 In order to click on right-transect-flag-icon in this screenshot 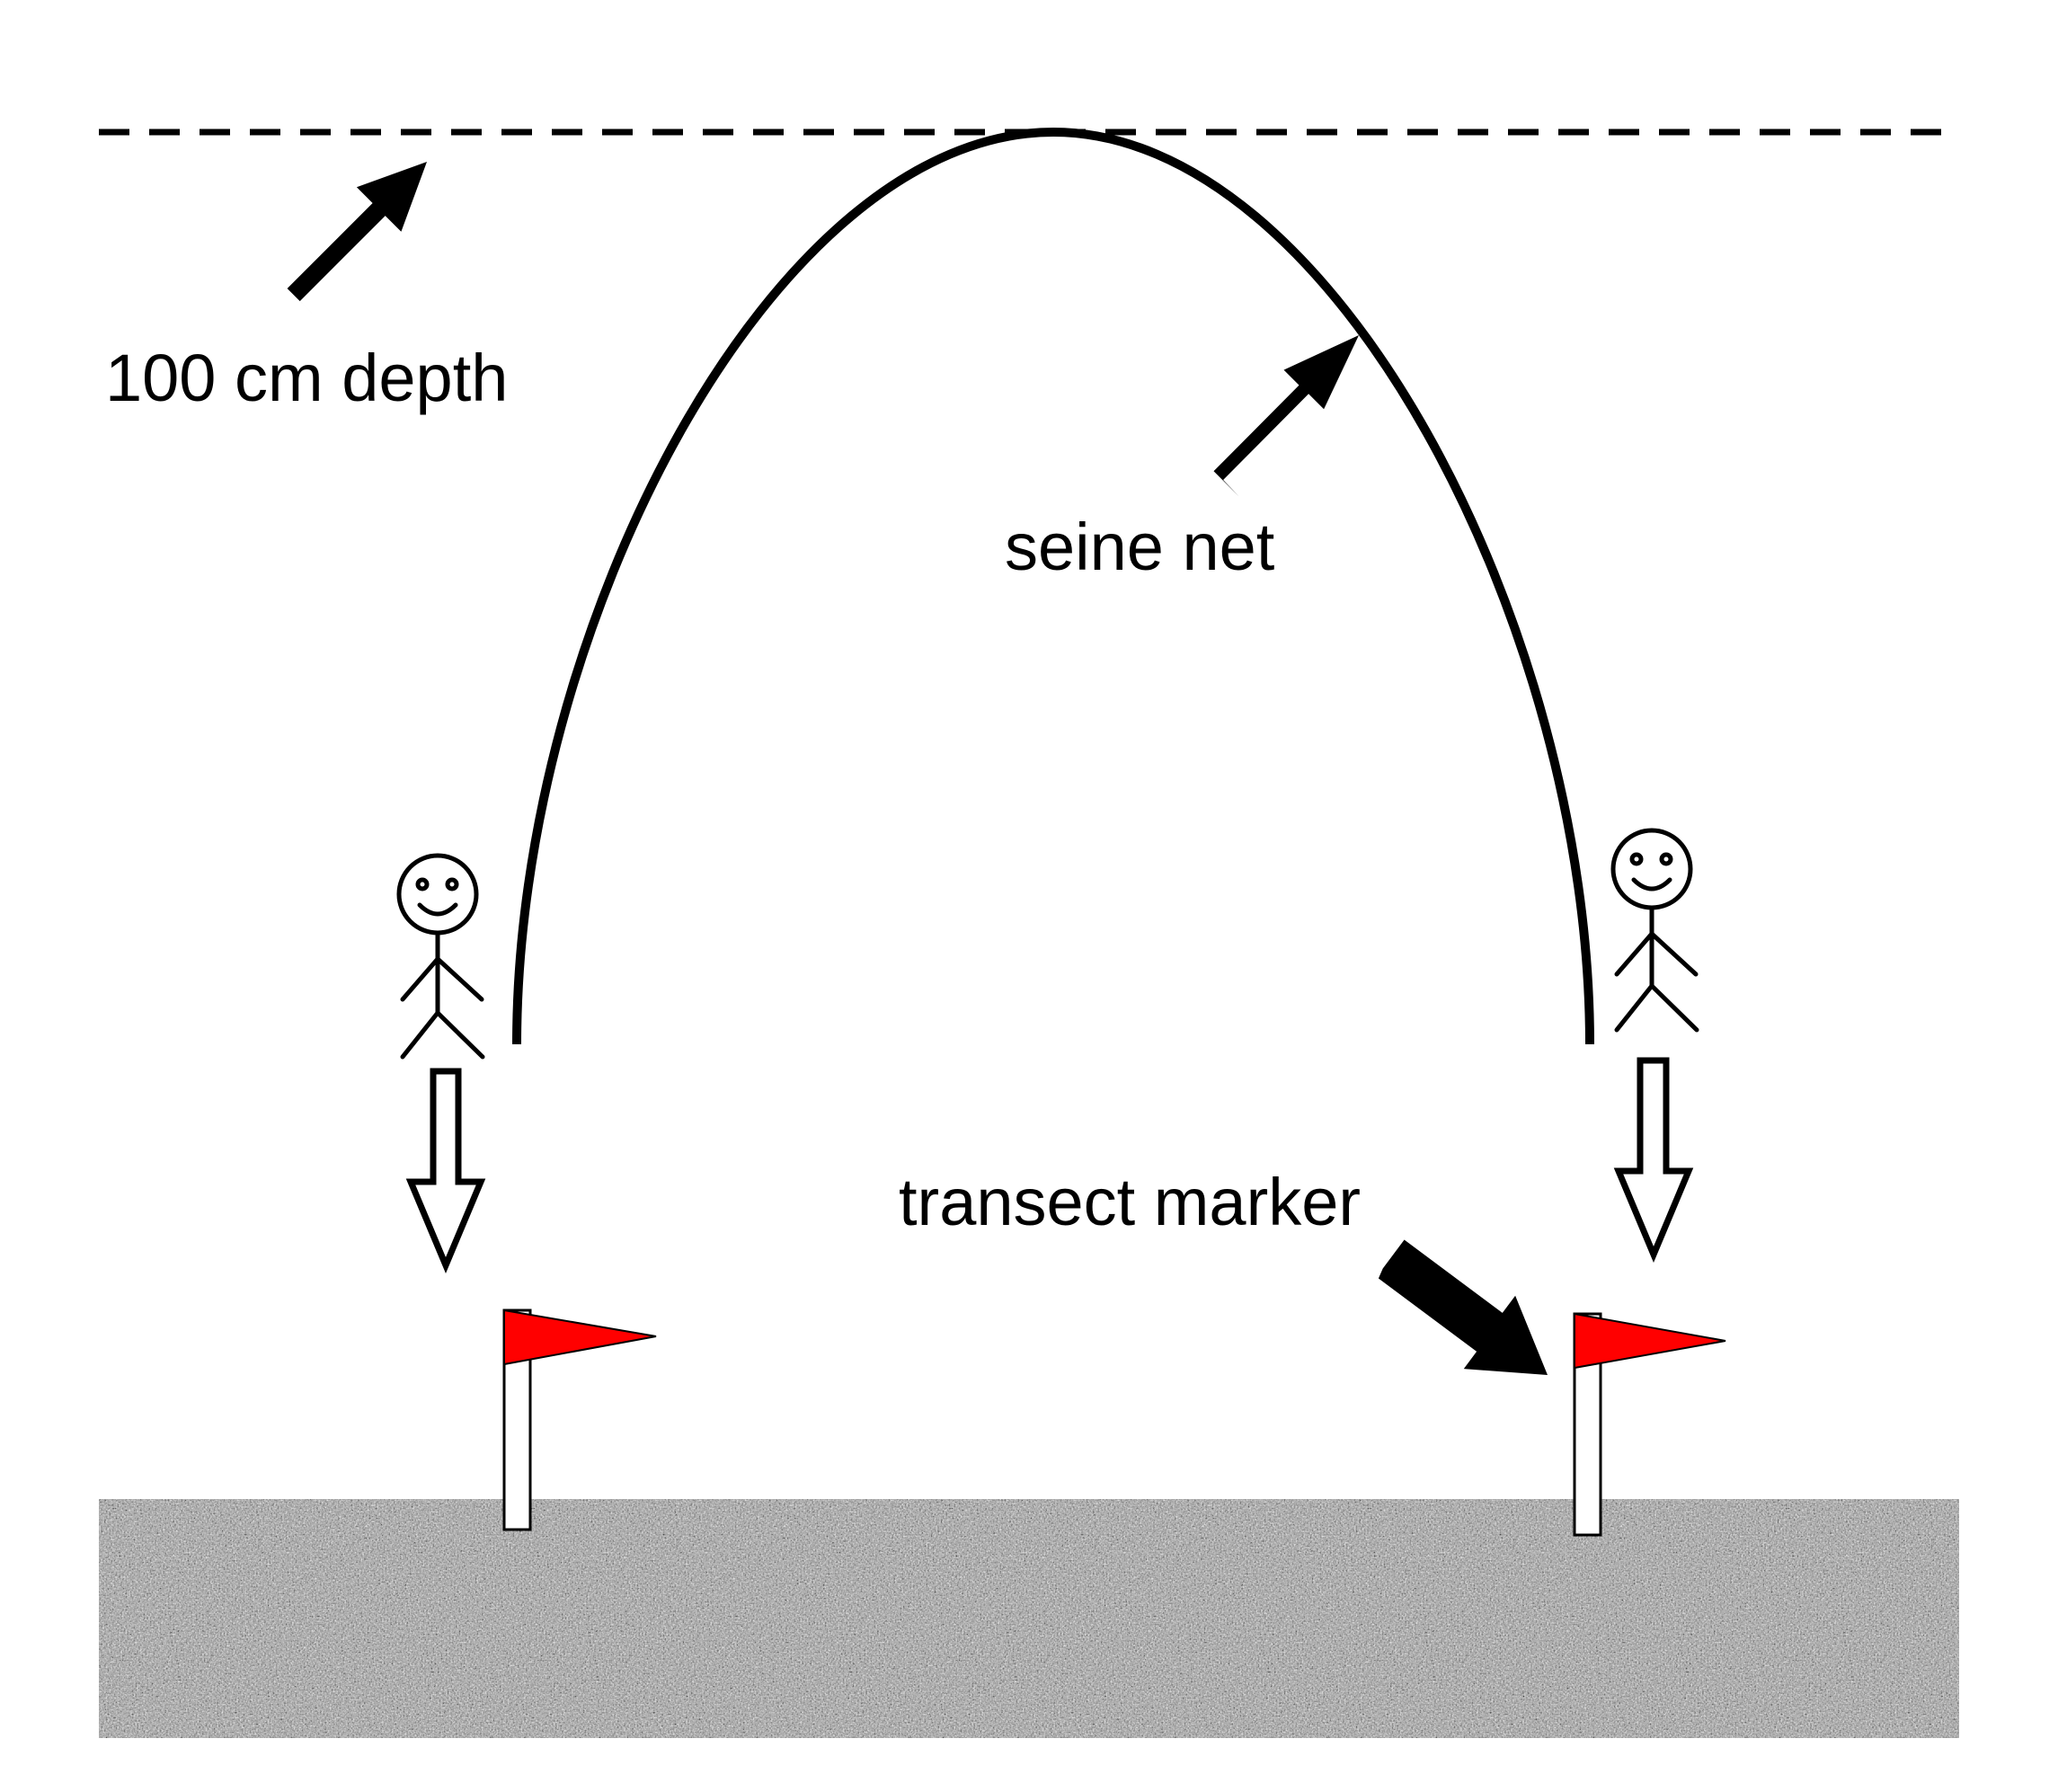, I will do `click(1650, 1424)`.